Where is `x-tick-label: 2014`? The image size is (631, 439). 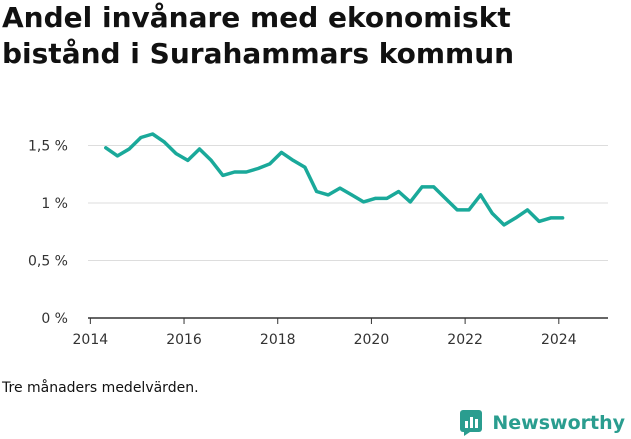 x-tick-label: 2014 is located at coordinates (91, 340).